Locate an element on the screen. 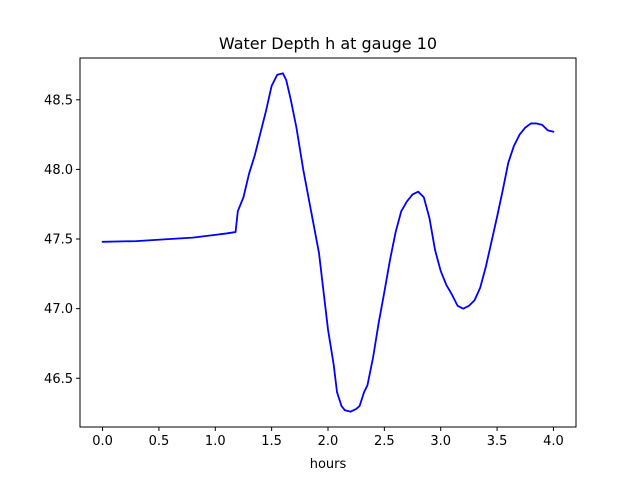  x-tick-label: 0.0 is located at coordinates (102, 441).